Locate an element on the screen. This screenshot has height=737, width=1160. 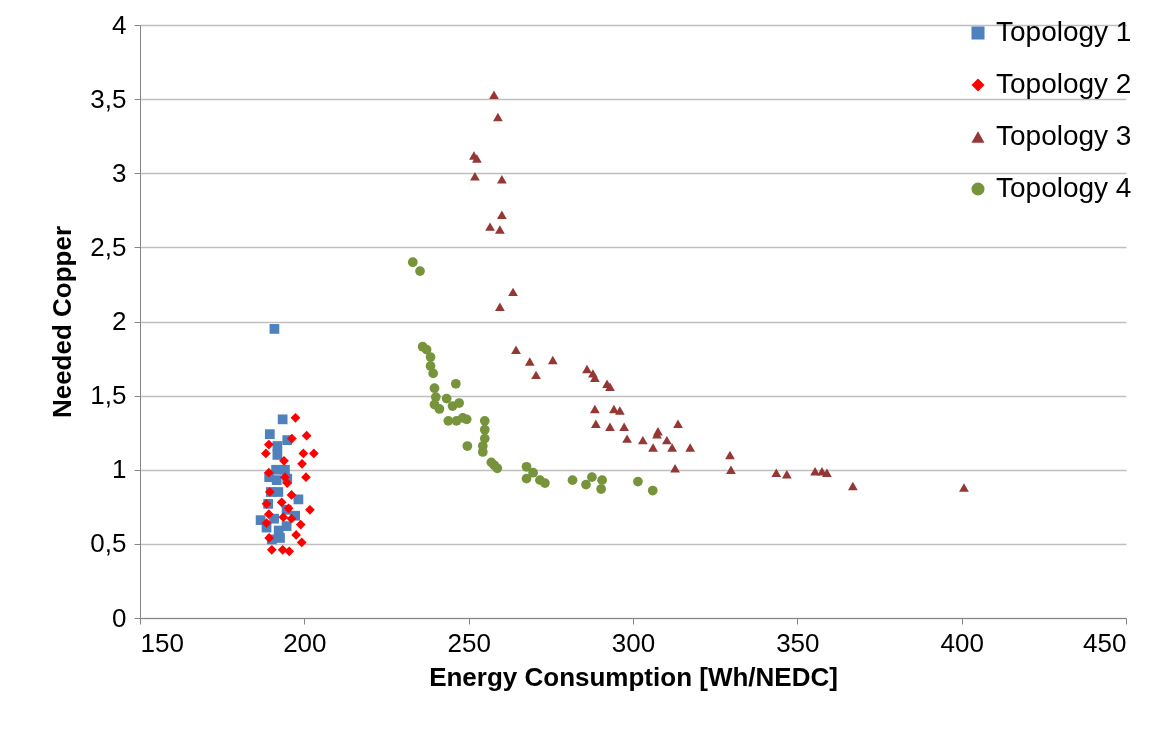
x-tick-label: 250 is located at coordinates (469, 642).